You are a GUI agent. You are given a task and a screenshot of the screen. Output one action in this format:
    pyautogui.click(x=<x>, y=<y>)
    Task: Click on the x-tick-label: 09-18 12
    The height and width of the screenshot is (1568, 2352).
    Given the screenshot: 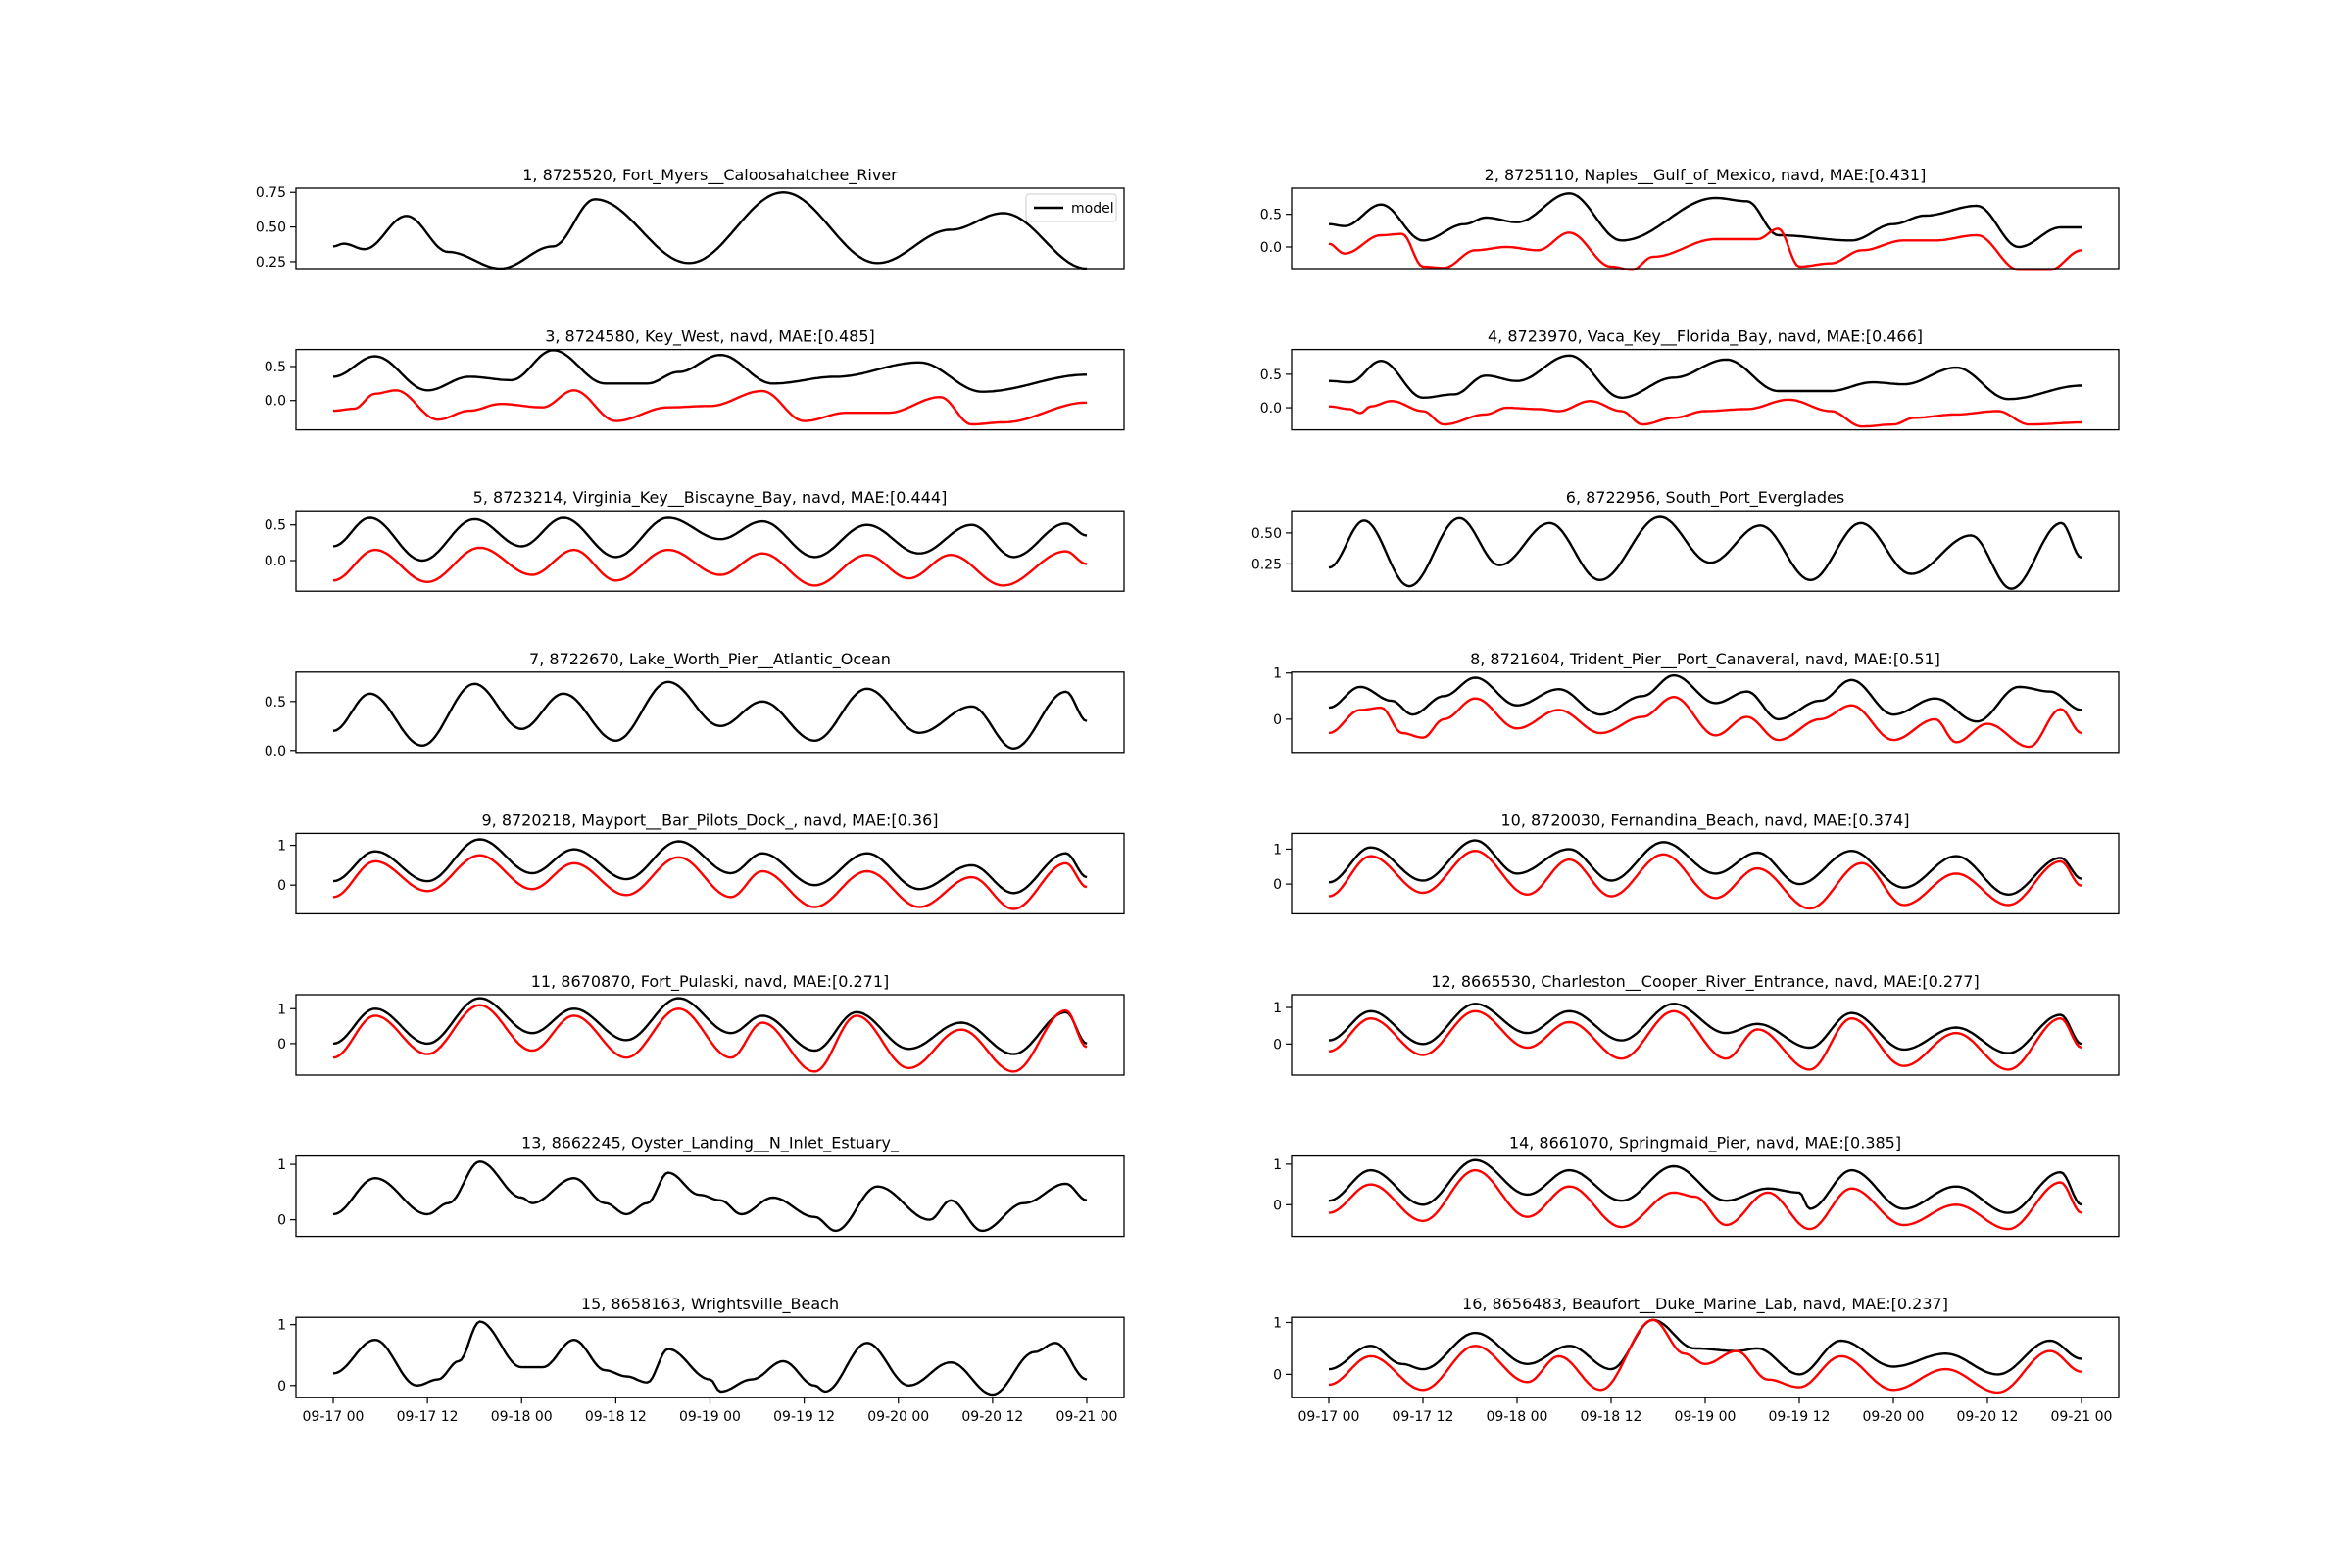 What is the action you would take?
    pyautogui.click(x=616, y=1417)
    